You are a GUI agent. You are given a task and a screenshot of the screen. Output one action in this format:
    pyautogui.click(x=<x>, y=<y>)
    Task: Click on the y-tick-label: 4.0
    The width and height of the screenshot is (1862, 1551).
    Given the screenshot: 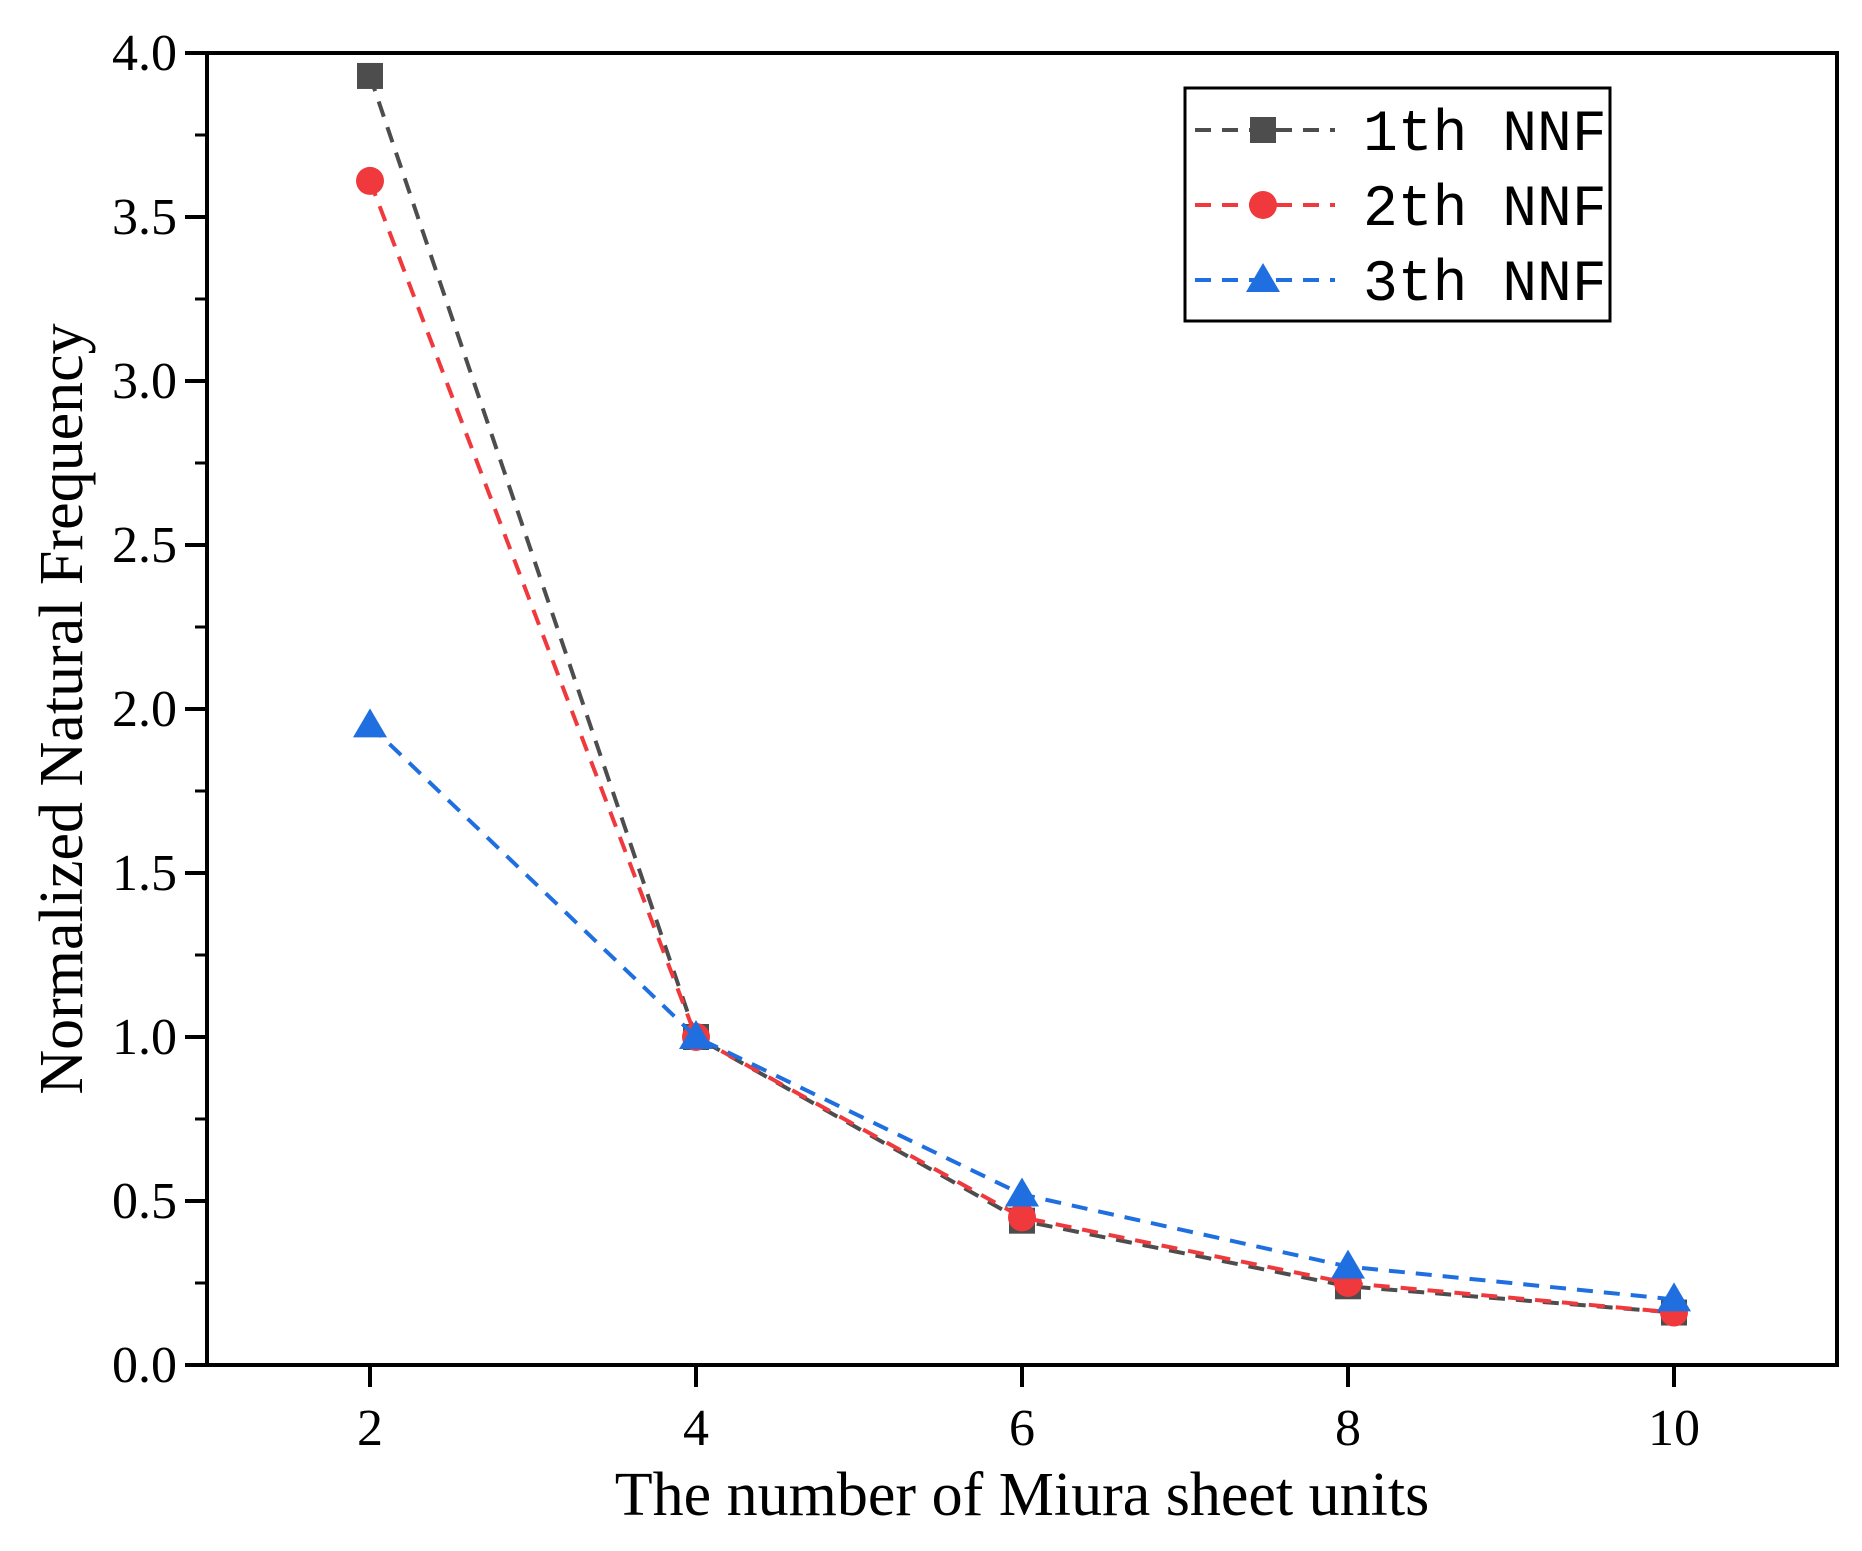 What is the action you would take?
    pyautogui.click(x=144, y=53)
    